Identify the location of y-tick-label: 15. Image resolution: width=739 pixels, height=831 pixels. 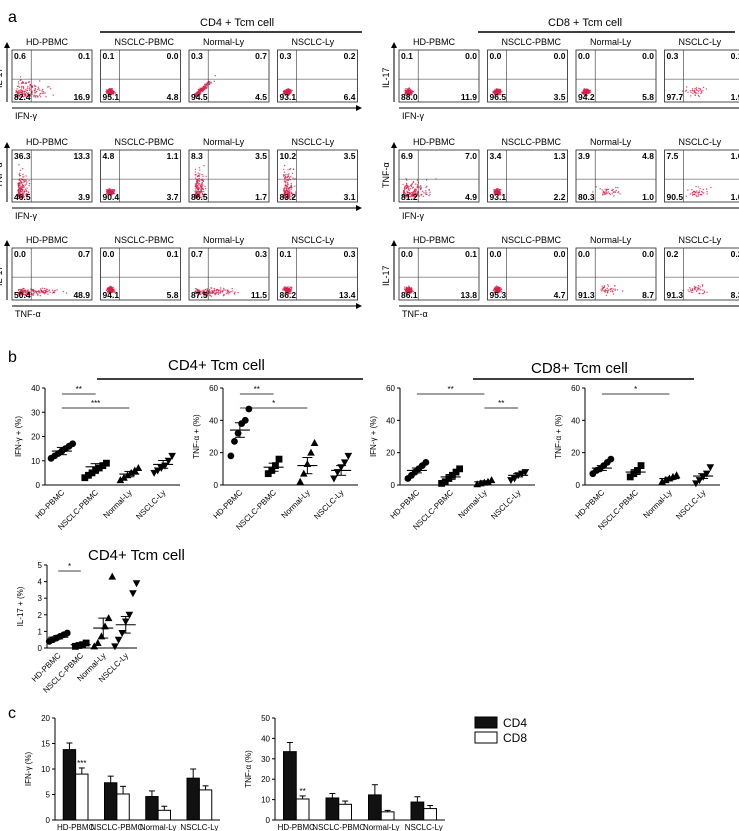
(45, 744).